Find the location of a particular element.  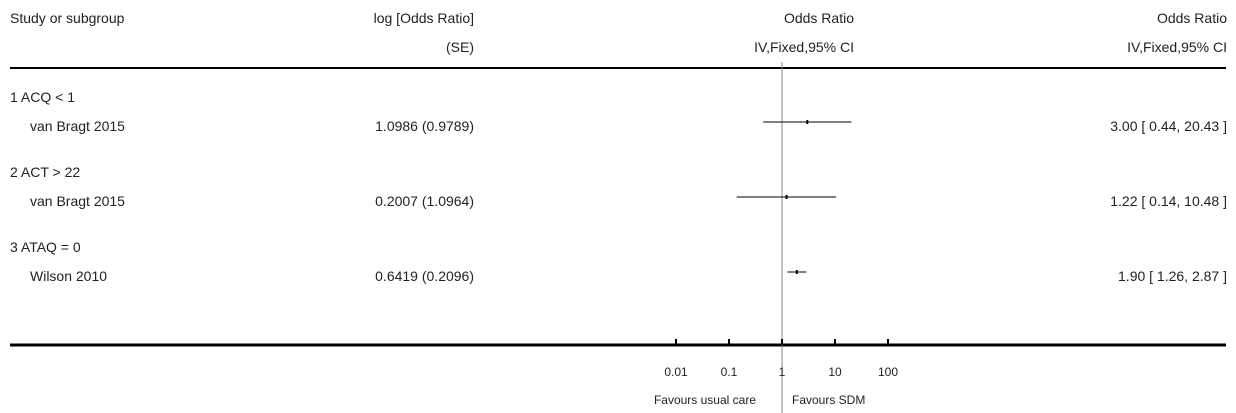

axis-tick-label: 100 is located at coordinates (888, 372).